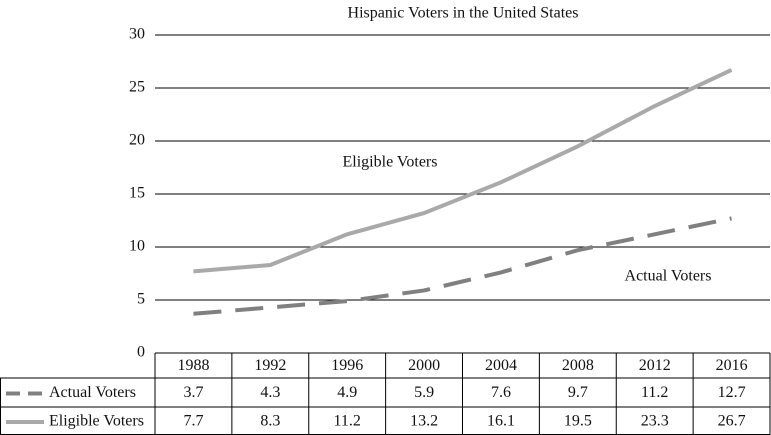  I want to click on table-cell: 5.9, so click(424, 392).